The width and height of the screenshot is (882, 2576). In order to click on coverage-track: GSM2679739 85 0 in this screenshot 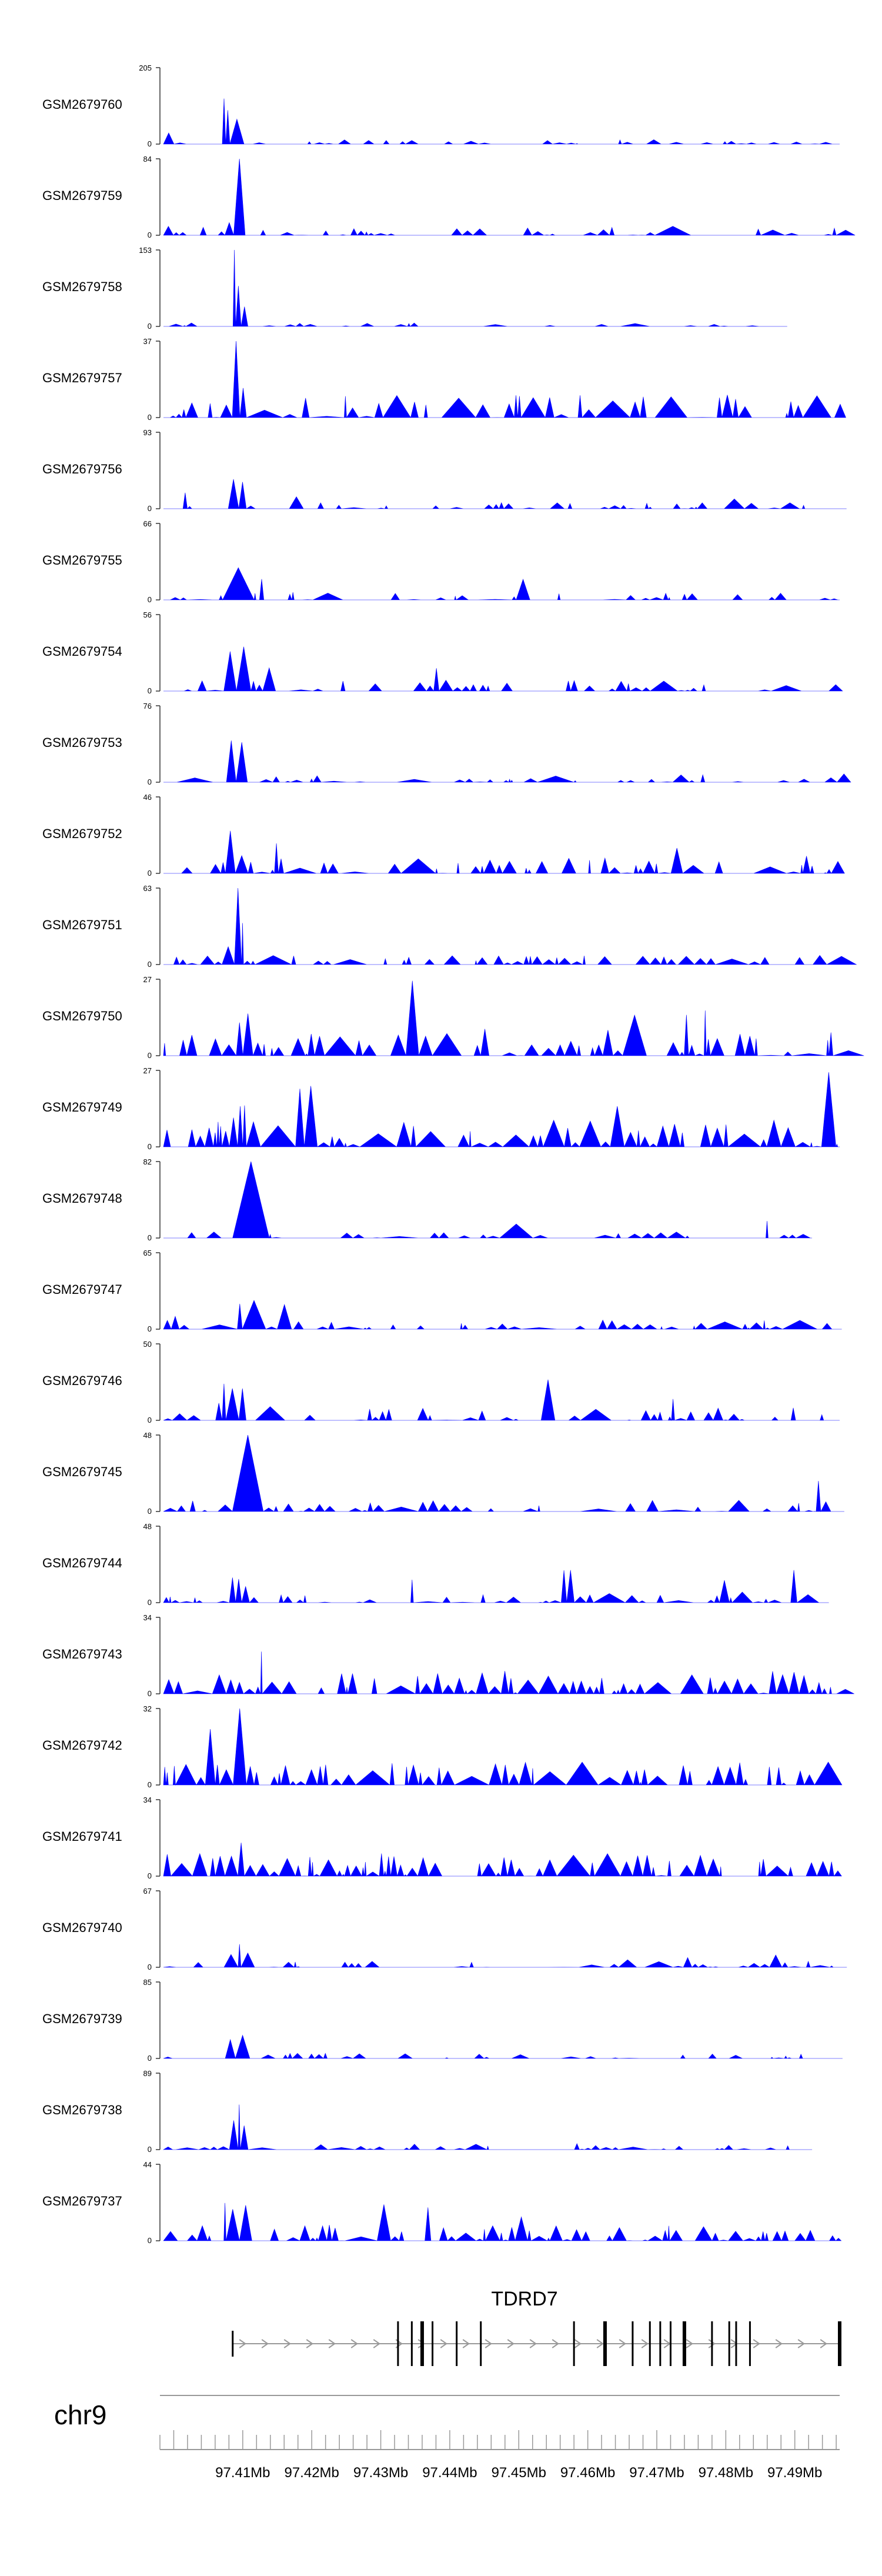, I will do `click(442, 2020)`.